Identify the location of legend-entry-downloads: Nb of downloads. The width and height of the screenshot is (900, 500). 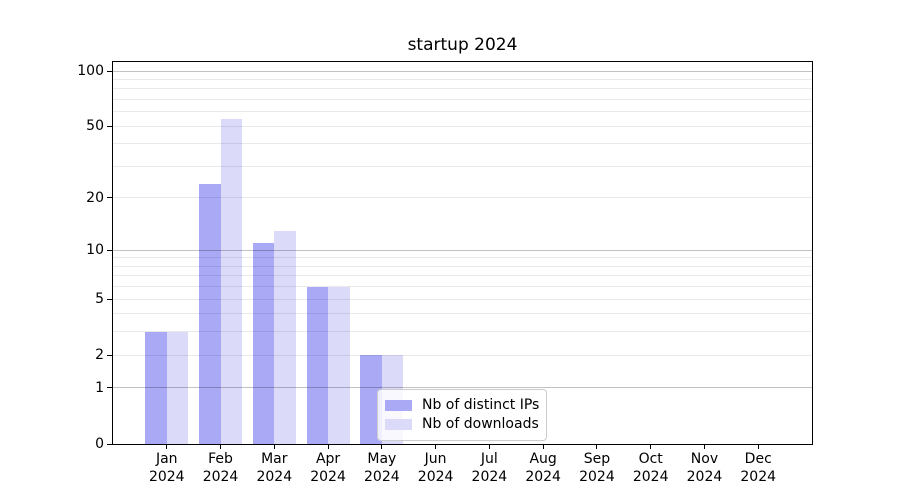
(462, 424).